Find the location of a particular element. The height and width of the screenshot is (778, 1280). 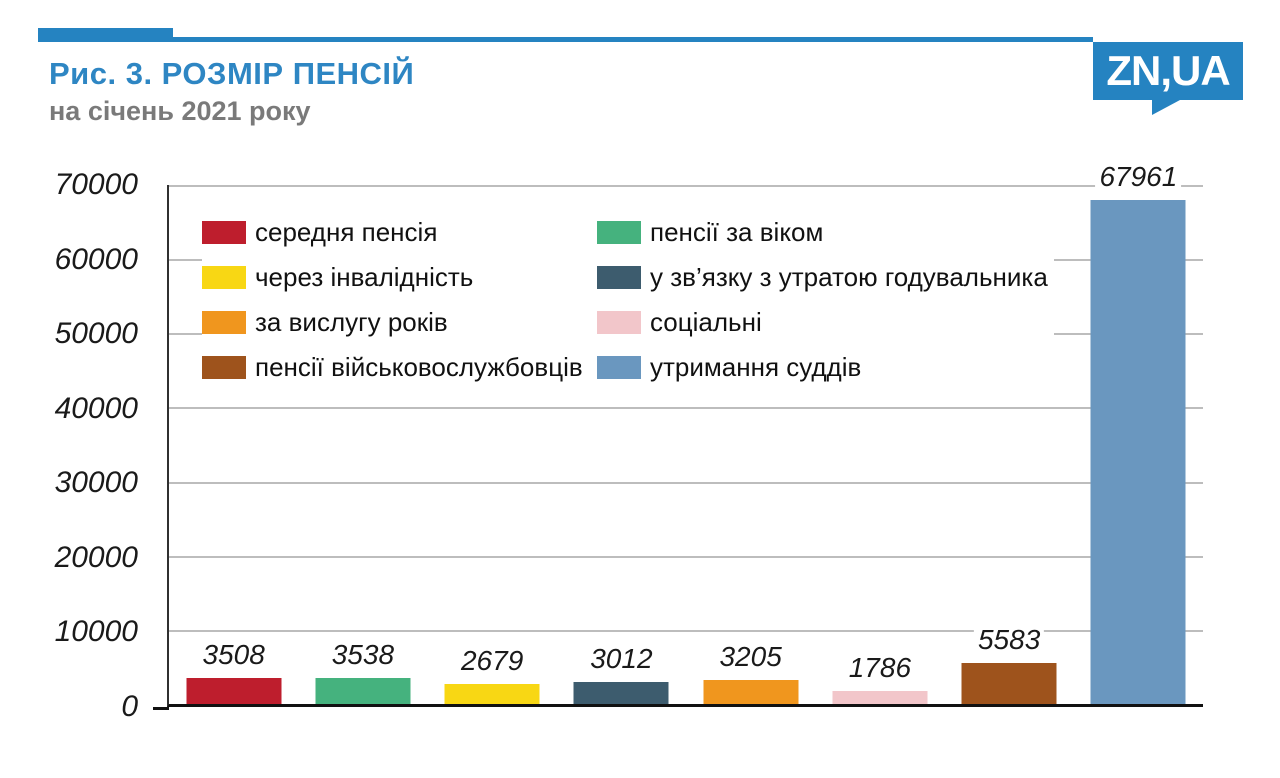

znua-logo-text: ZN,UA is located at coordinates (1168, 70).